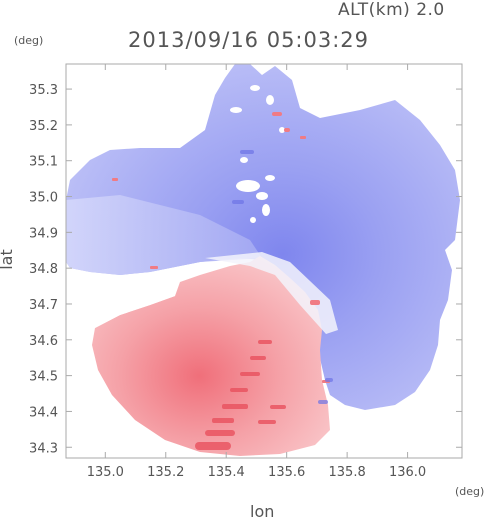 Image resolution: width=491 pixels, height=521 pixels. Describe the element at coordinates (271, 293) in the screenshot. I see `zero-velocity-band` at that location.